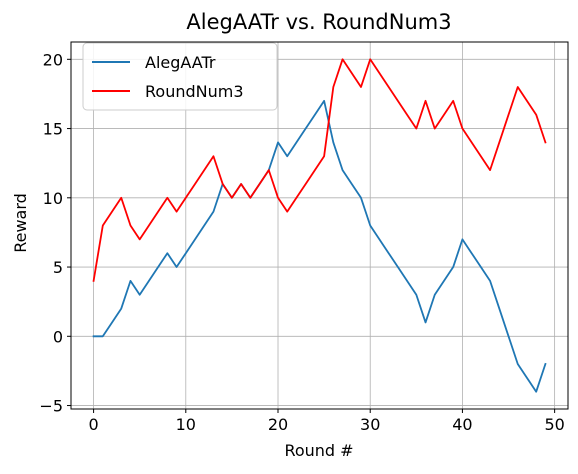 The width and height of the screenshot is (578, 474). Describe the element at coordinates (20, 223) in the screenshot. I see `y-axis-label: Reward` at that location.